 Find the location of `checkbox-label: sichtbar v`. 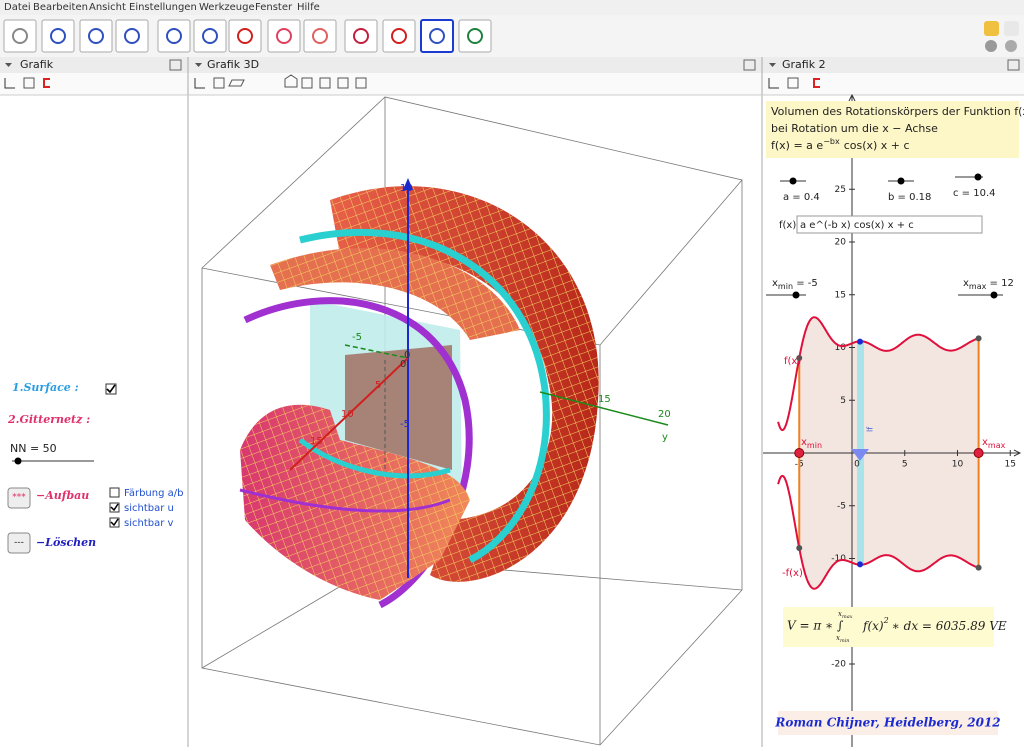

checkbox-label: sichtbar v is located at coordinates (149, 523).